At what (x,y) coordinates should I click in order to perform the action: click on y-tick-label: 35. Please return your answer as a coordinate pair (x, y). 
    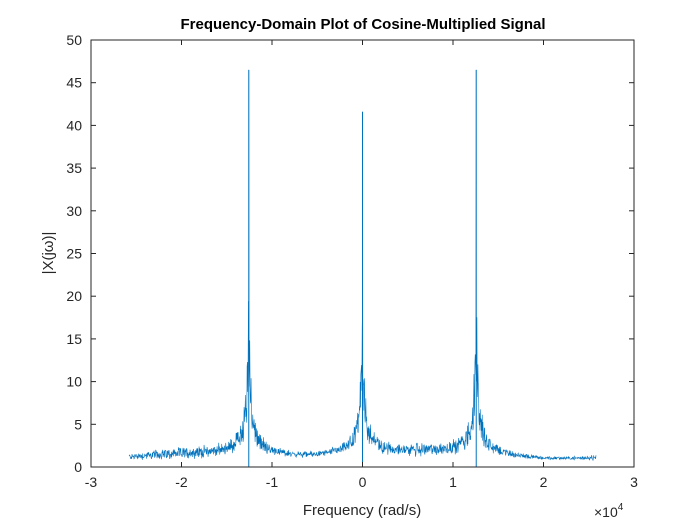
    Looking at the image, I should click on (74, 168).